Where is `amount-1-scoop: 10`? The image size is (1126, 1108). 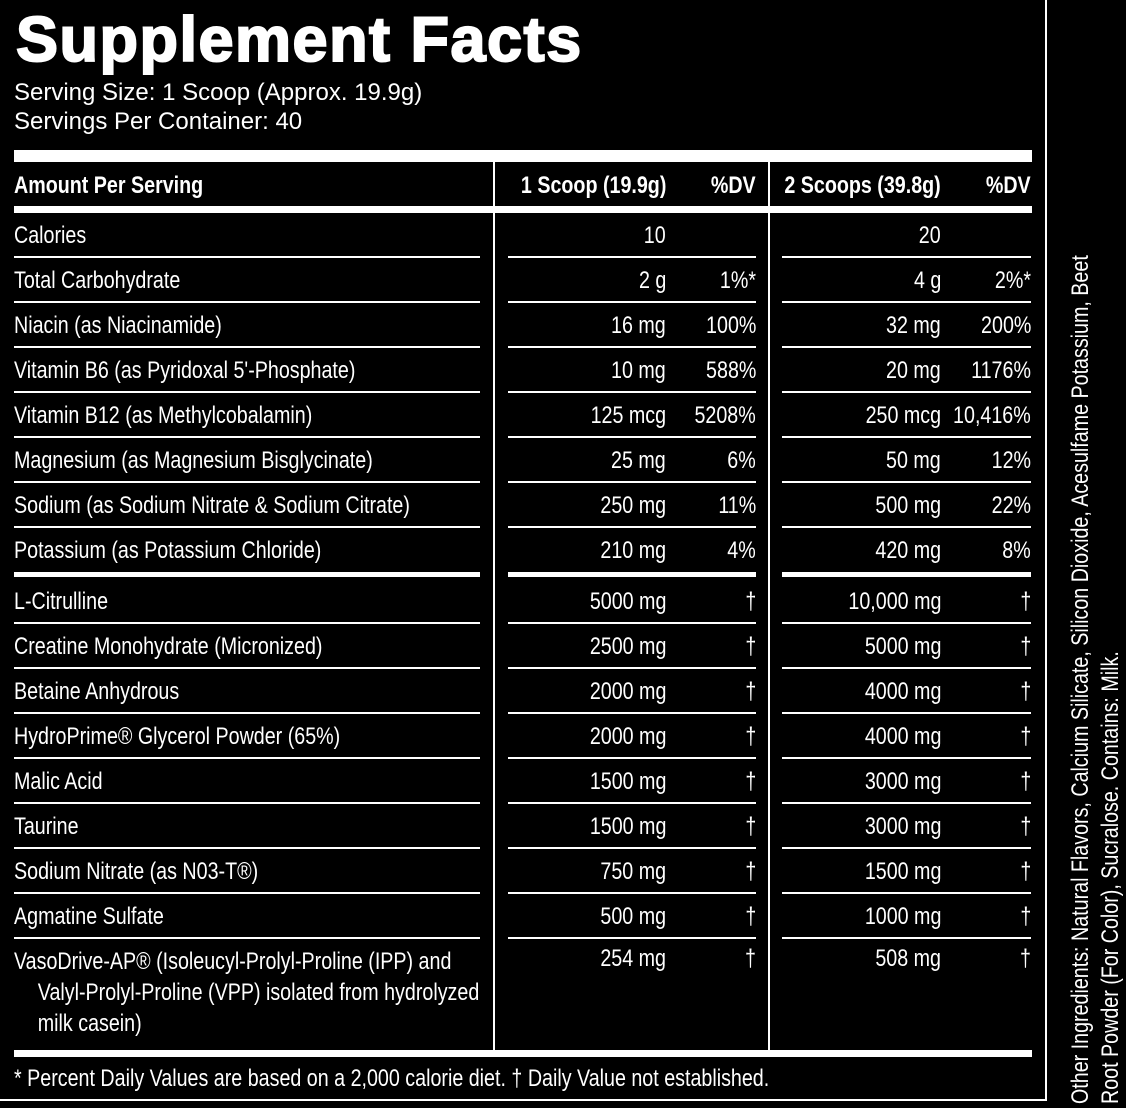
amount-1-scoop: 10 is located at coordinates (655, 235).